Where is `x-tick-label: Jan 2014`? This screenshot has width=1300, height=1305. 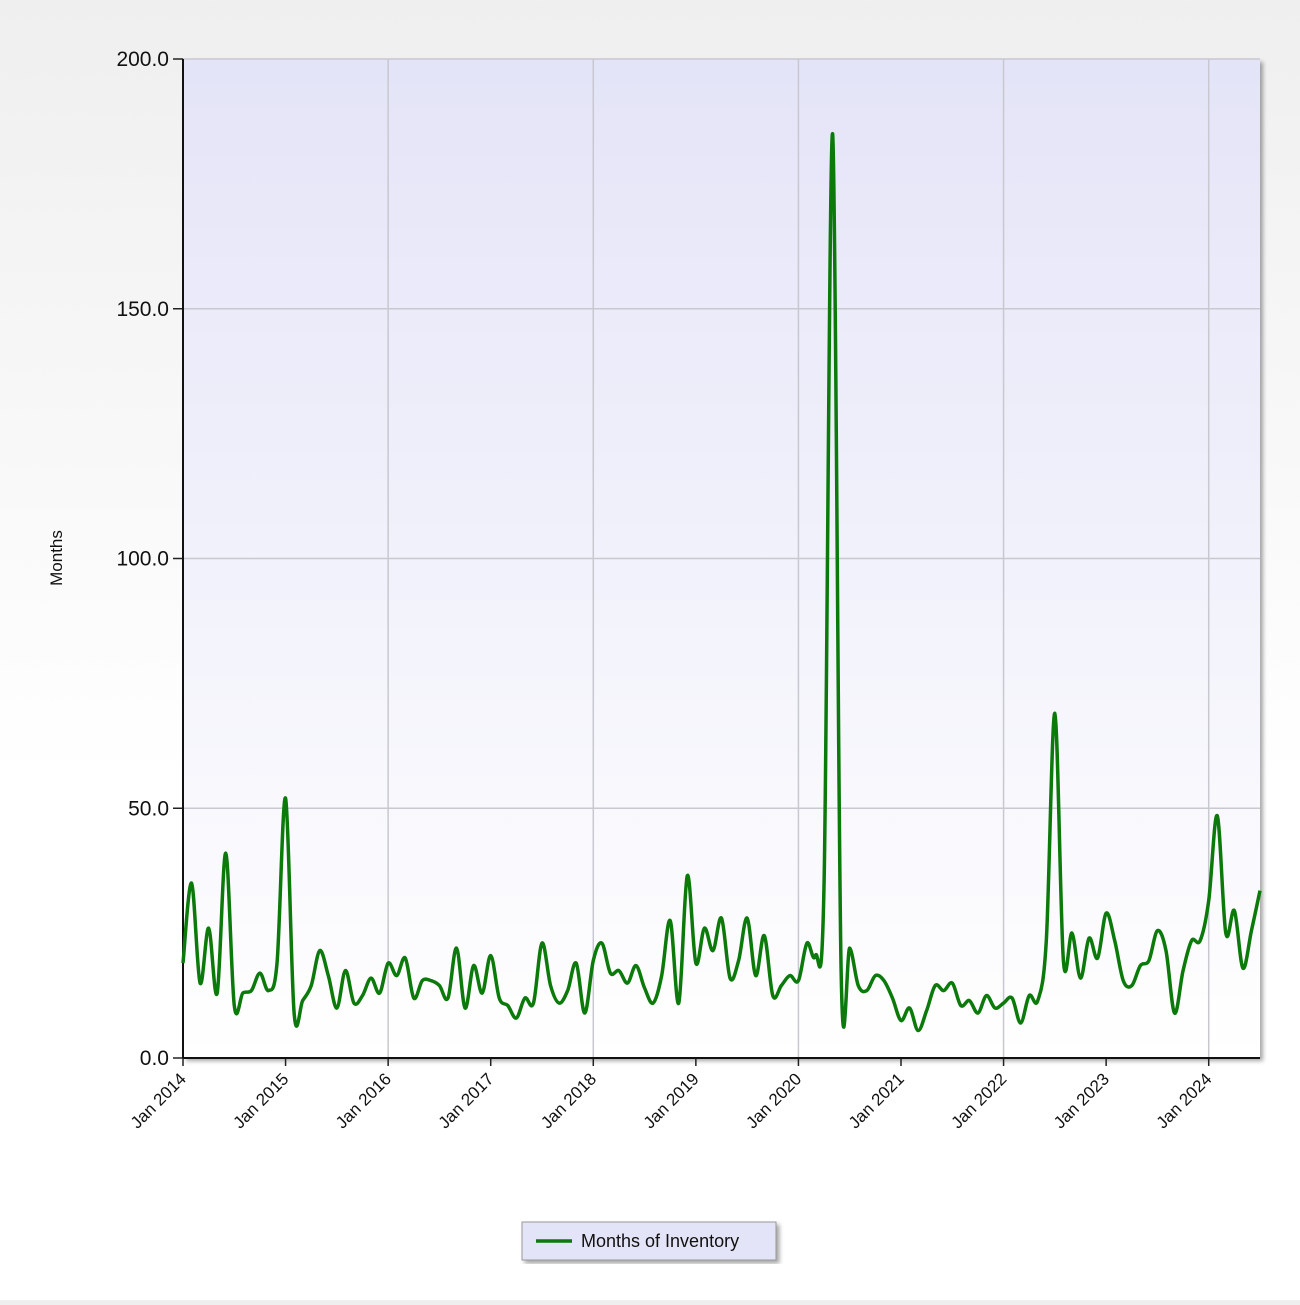
x-tick-label: Jan 2014 is located at coordinates (158, 1100).